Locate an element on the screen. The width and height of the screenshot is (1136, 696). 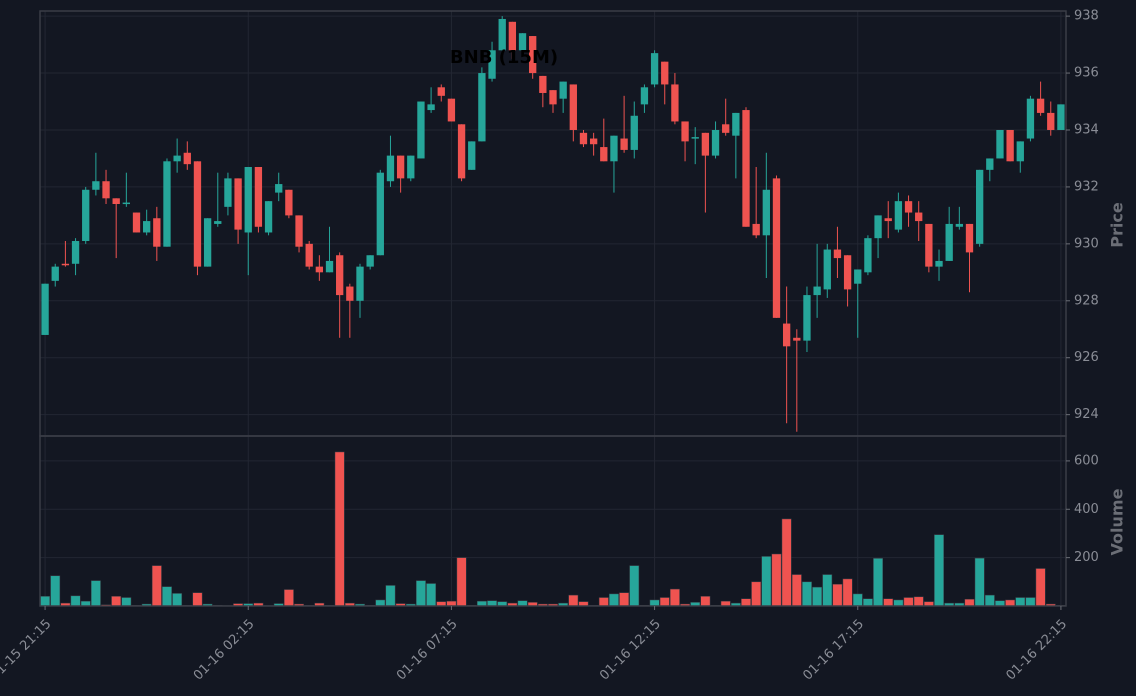
y-tick-label: 934 is located at coordinates (1086, 129).